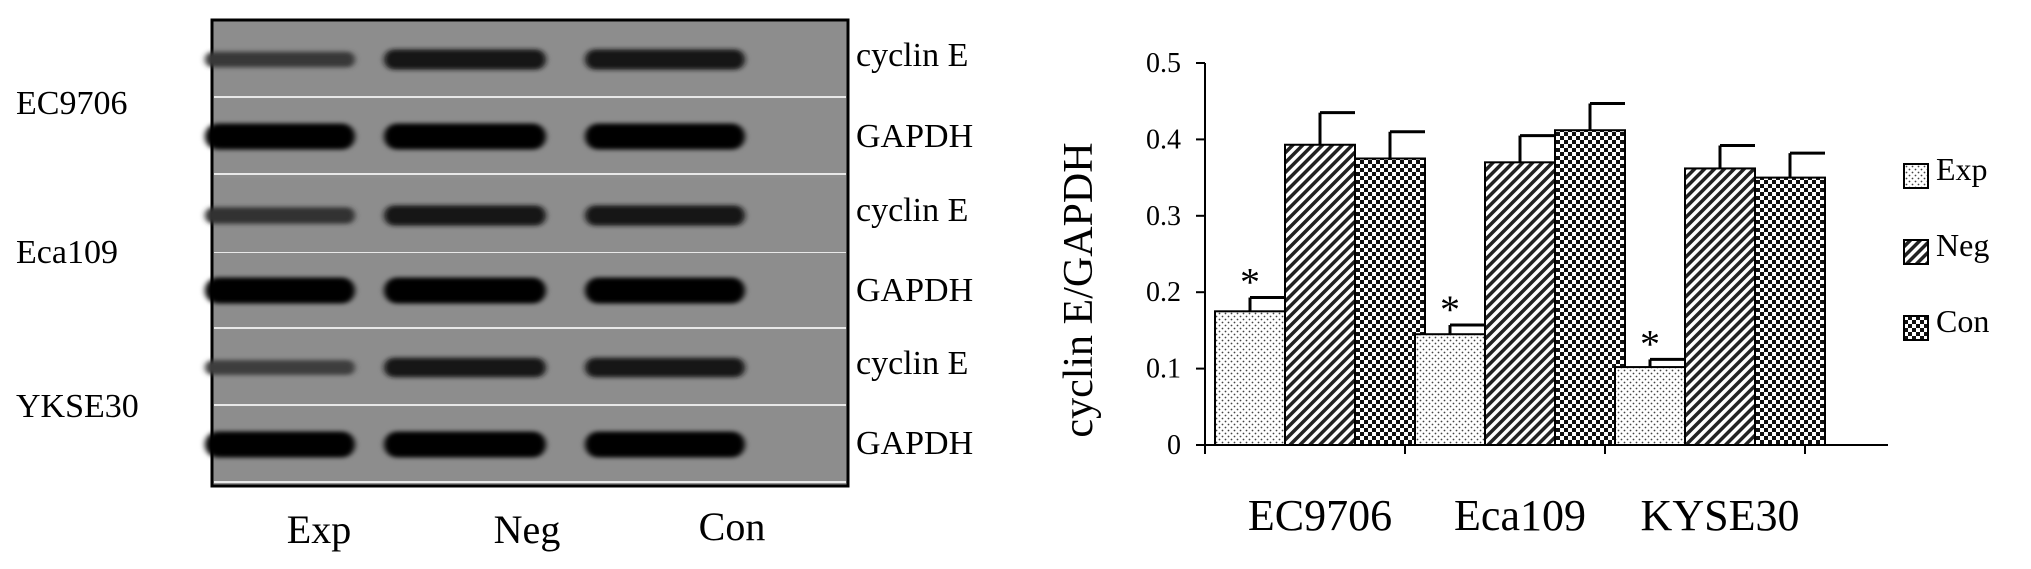  I want to click on y-axis-label: cyclin E/GAPDH, so click(1079, 289).